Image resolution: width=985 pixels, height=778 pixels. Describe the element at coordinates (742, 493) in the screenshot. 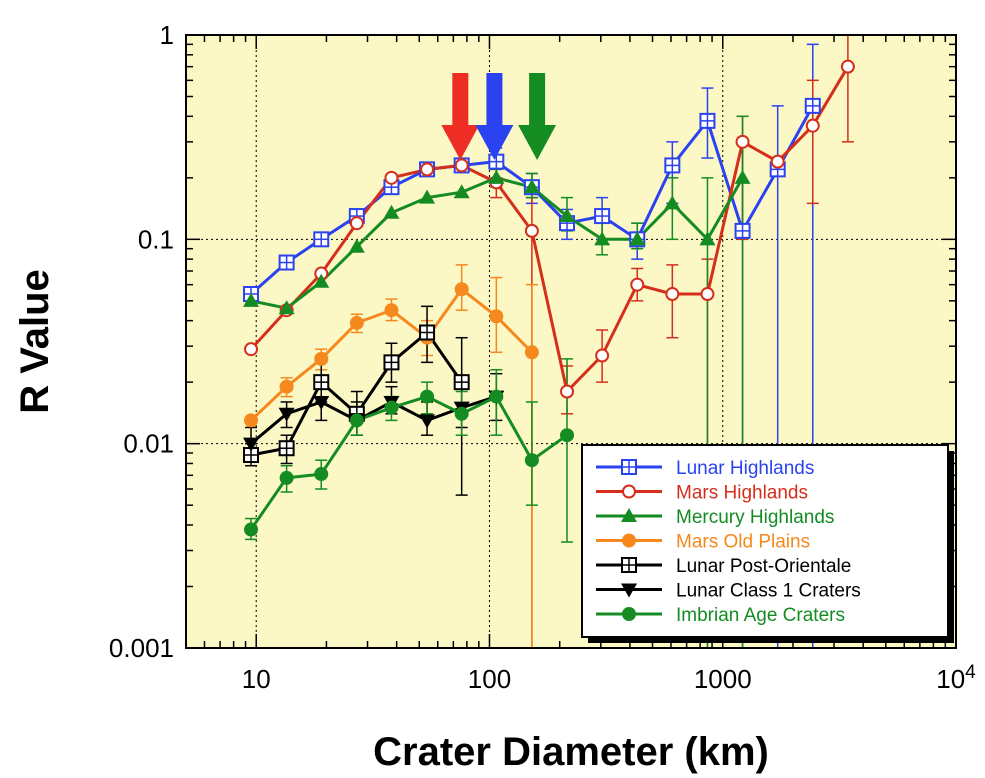

I see `legend-label: Mars Highlands` at that location.